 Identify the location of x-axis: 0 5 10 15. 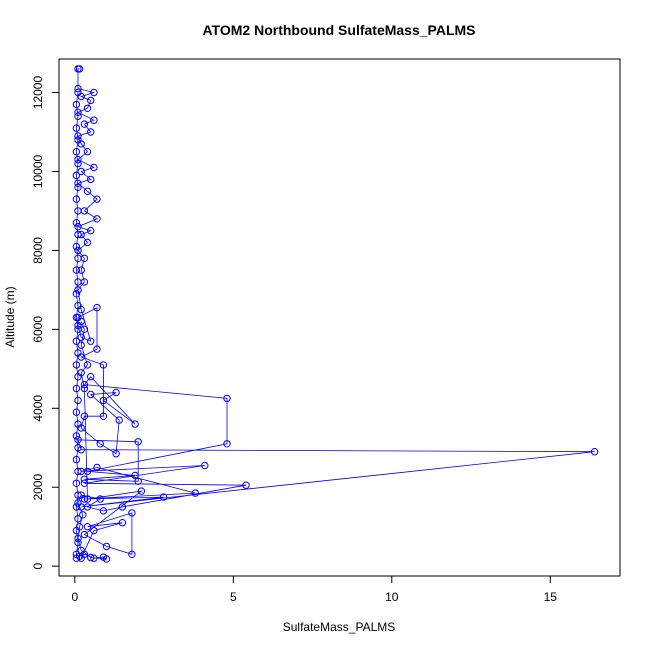
(315, 589).